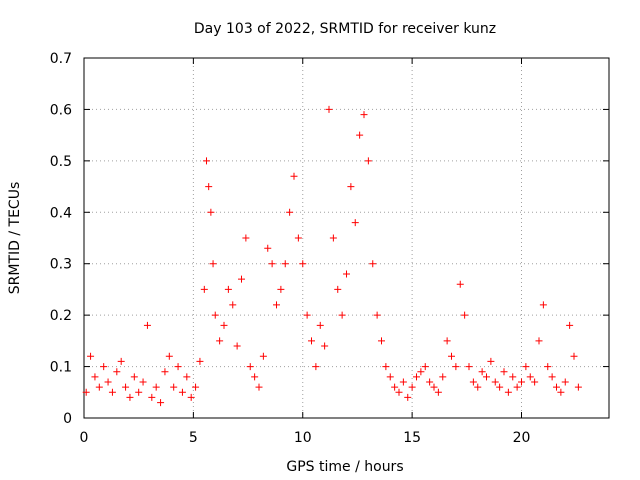 The width and height of the screenshot is (640, 480). What do you see at coordinates (61, 59) in the screenshot?
I see `y-tick-label: 0.7` at bounding box center [61, 59].